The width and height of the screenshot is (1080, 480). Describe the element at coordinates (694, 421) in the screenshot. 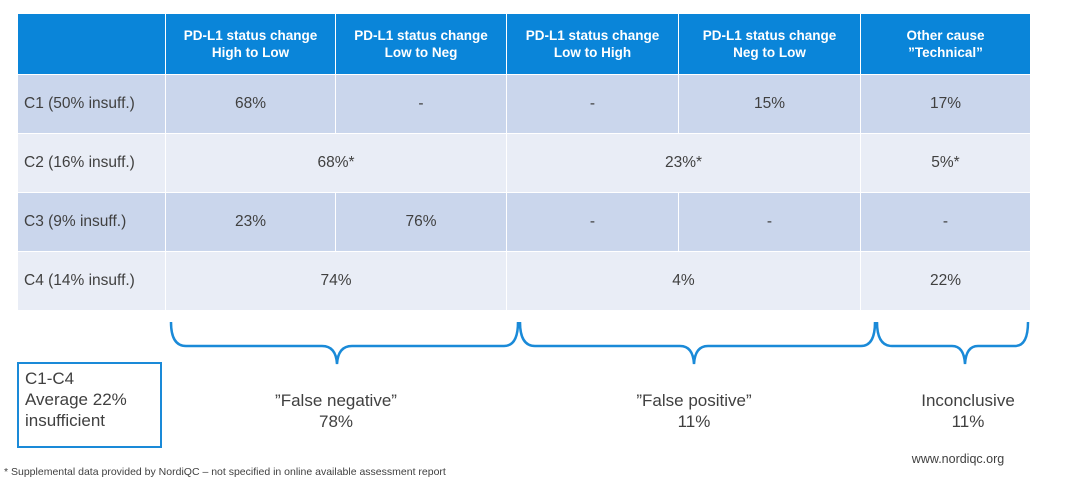

I see `false-positive-value: 11%` at that location.